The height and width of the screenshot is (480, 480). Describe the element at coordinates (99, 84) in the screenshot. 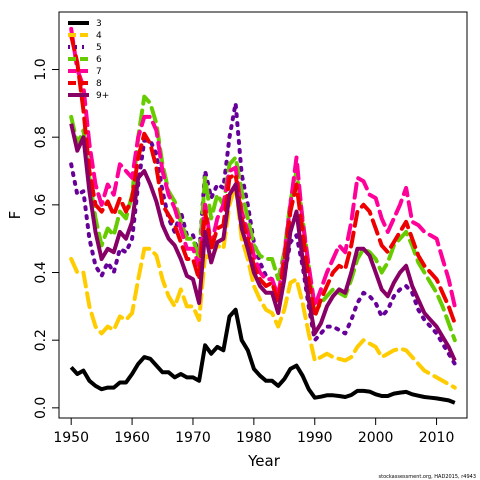

I see `legend-label: 8` at that location.